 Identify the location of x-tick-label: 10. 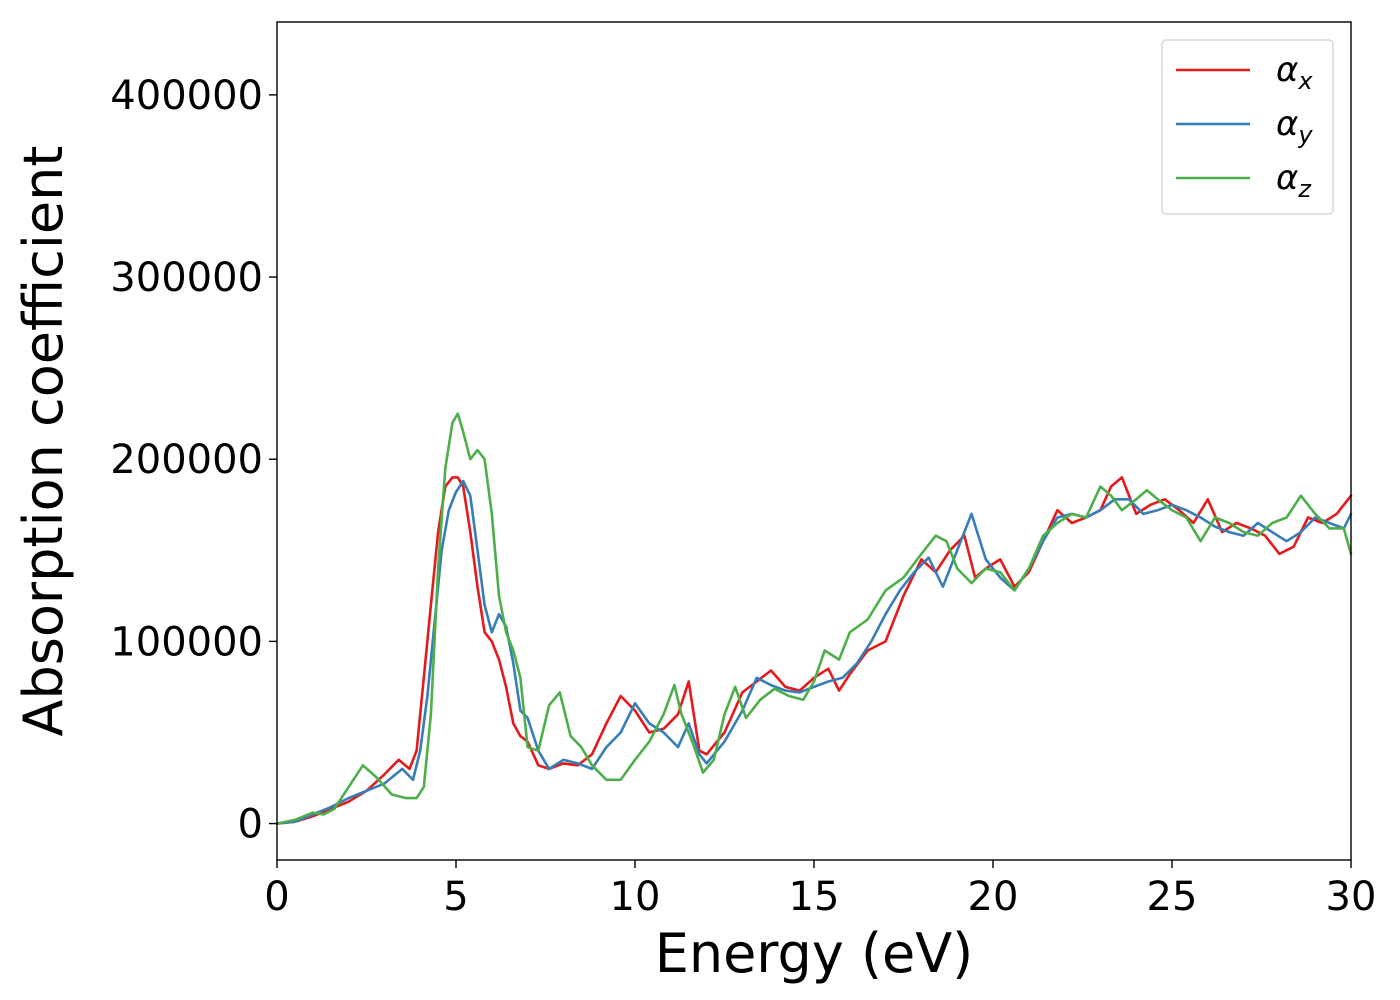
(635, 897).